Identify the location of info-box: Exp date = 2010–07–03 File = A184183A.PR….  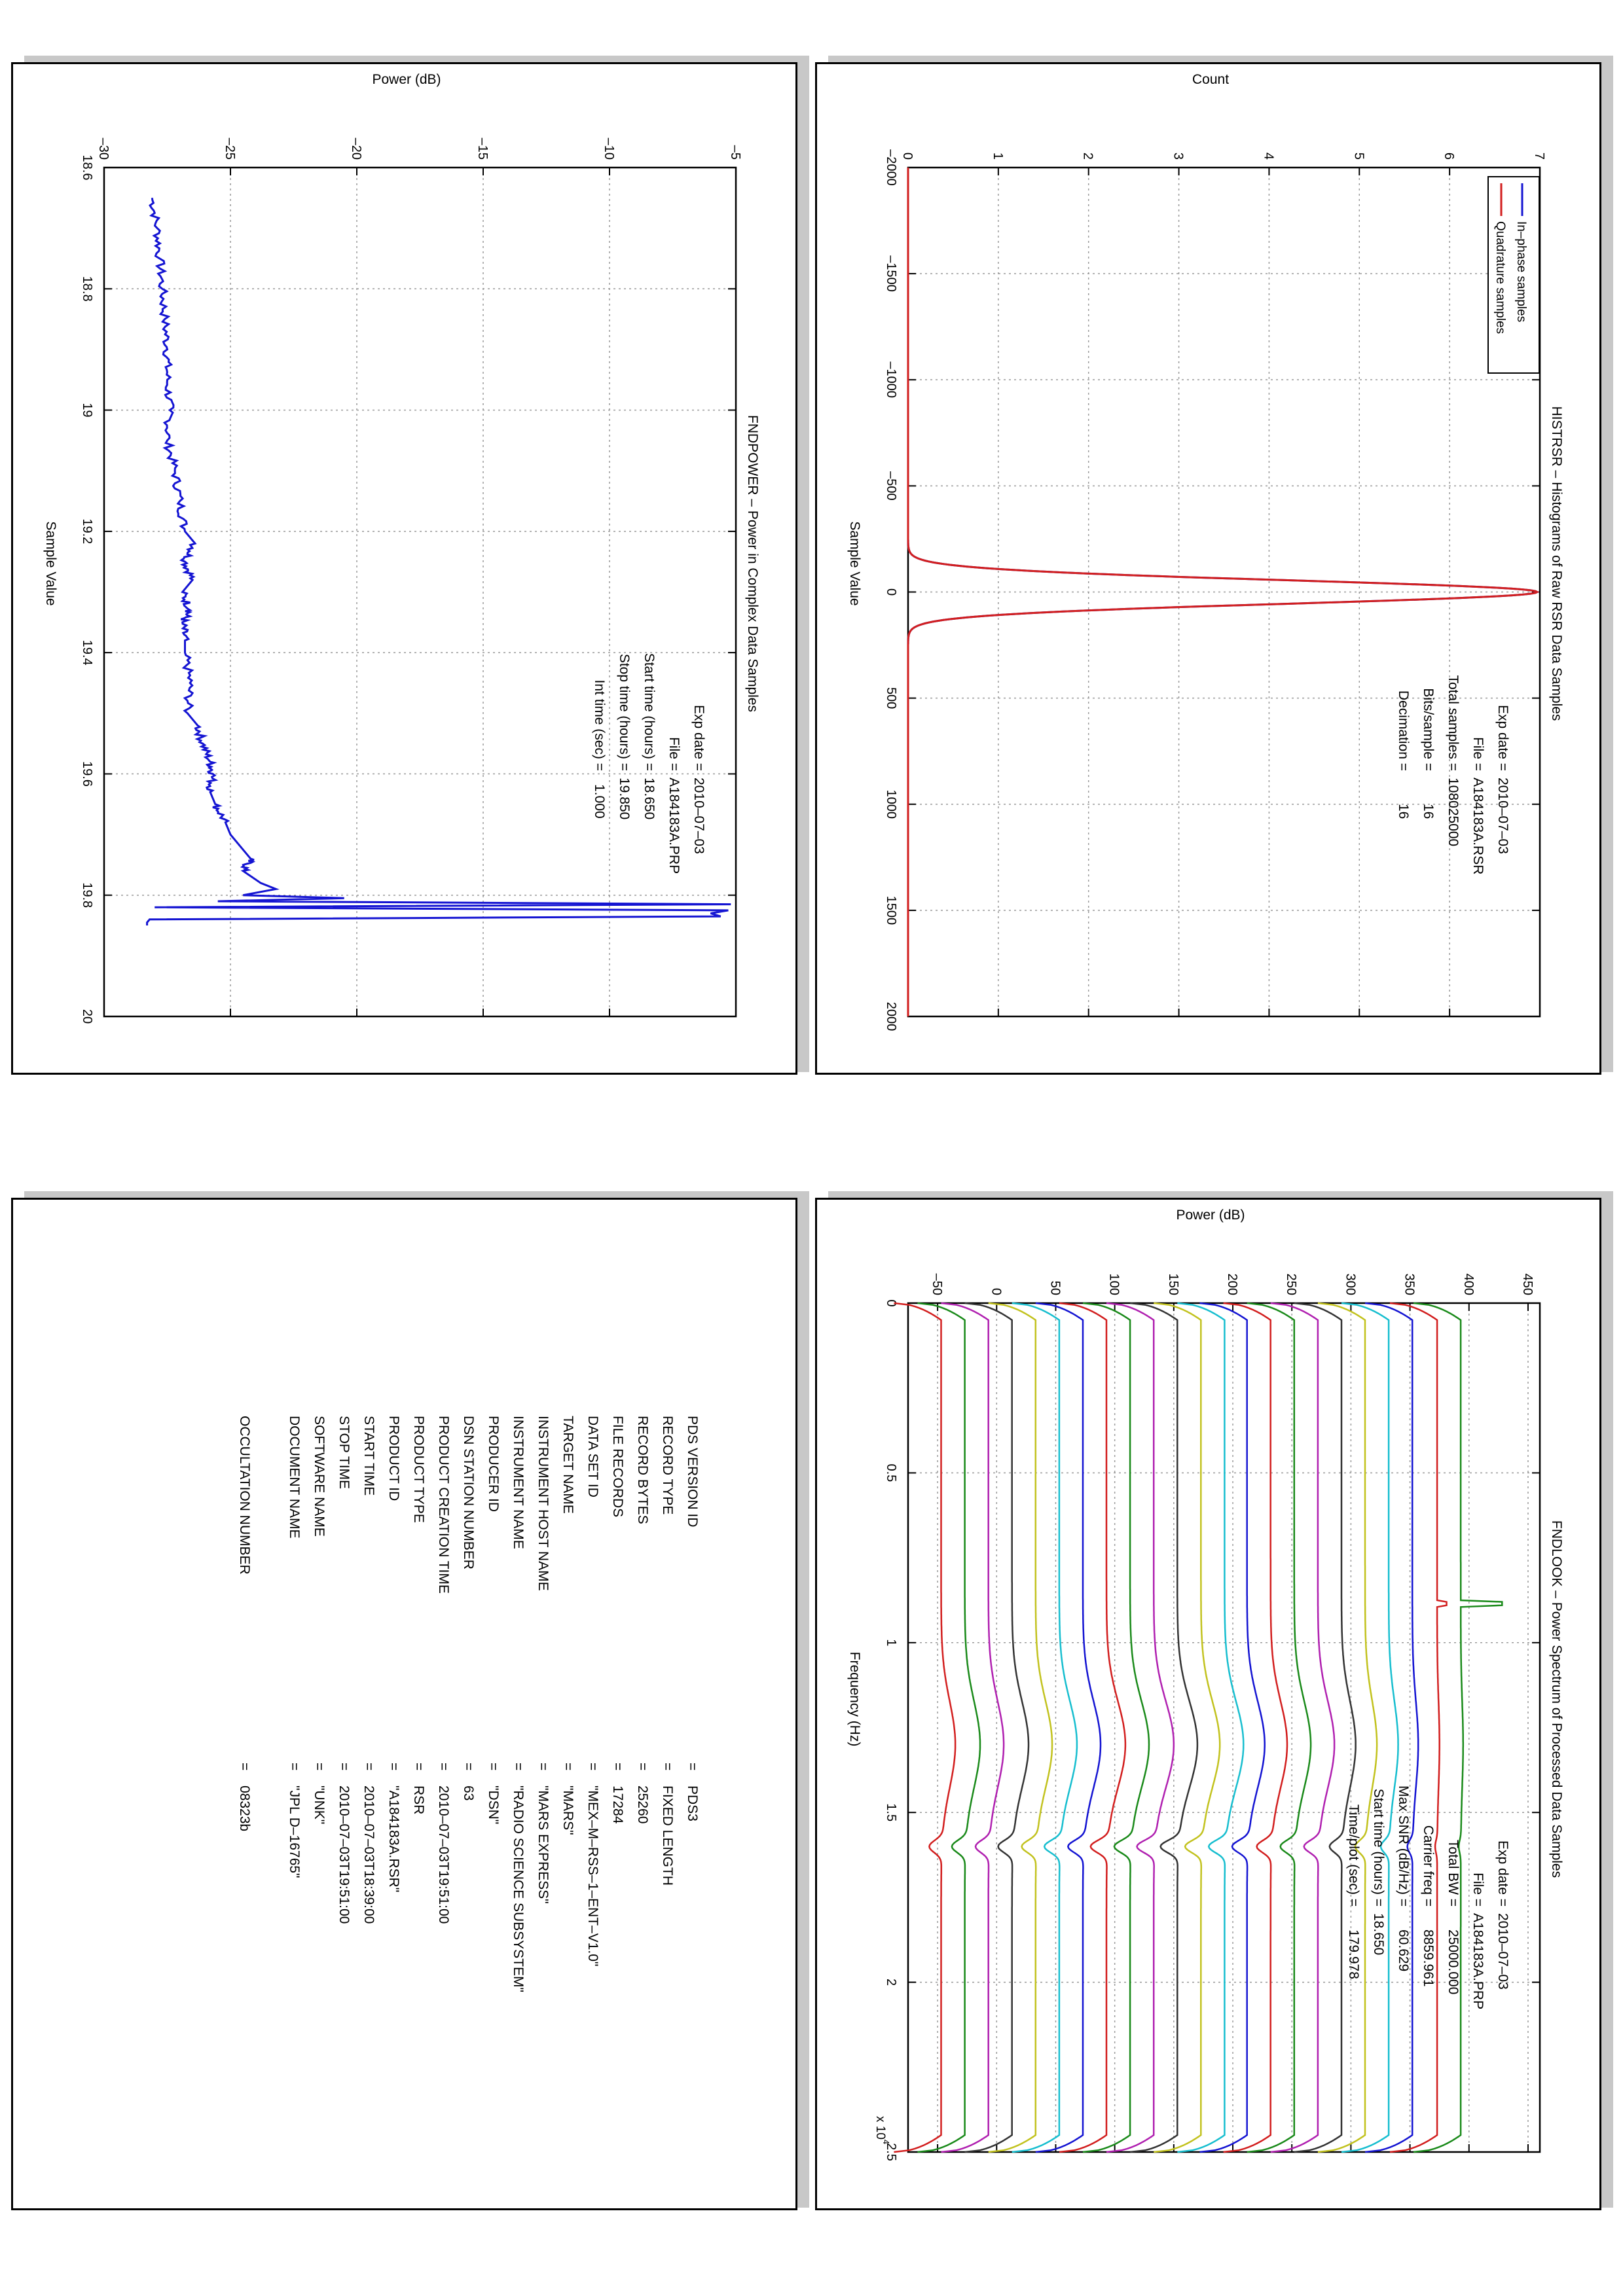
(649, 763).